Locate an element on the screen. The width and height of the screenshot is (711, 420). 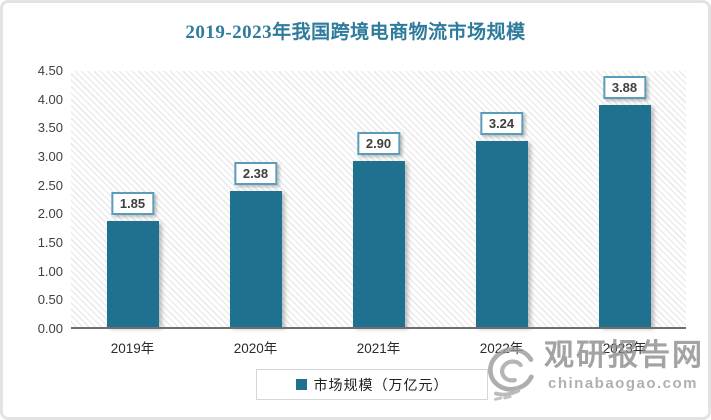
legend: 市场规模（万亿元） is located at coordinates (372, 384).